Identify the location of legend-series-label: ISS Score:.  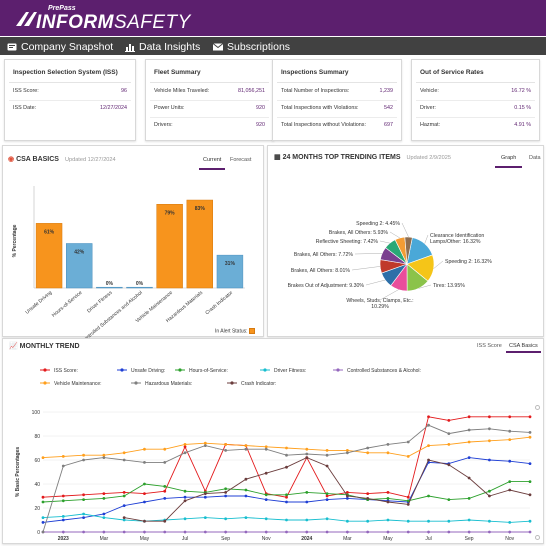
(66, 371).